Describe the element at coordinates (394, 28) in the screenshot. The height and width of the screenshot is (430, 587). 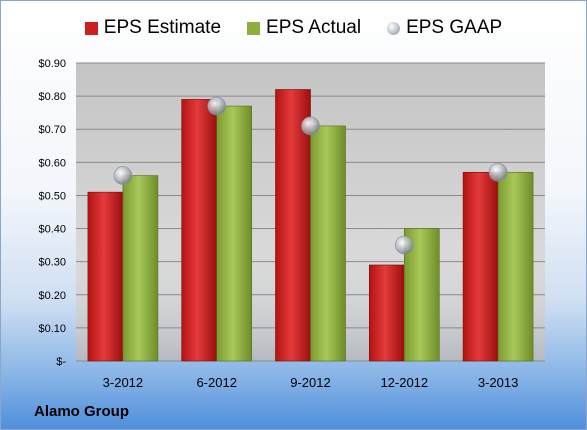
I see `legend-swatch-gaap` at that location.